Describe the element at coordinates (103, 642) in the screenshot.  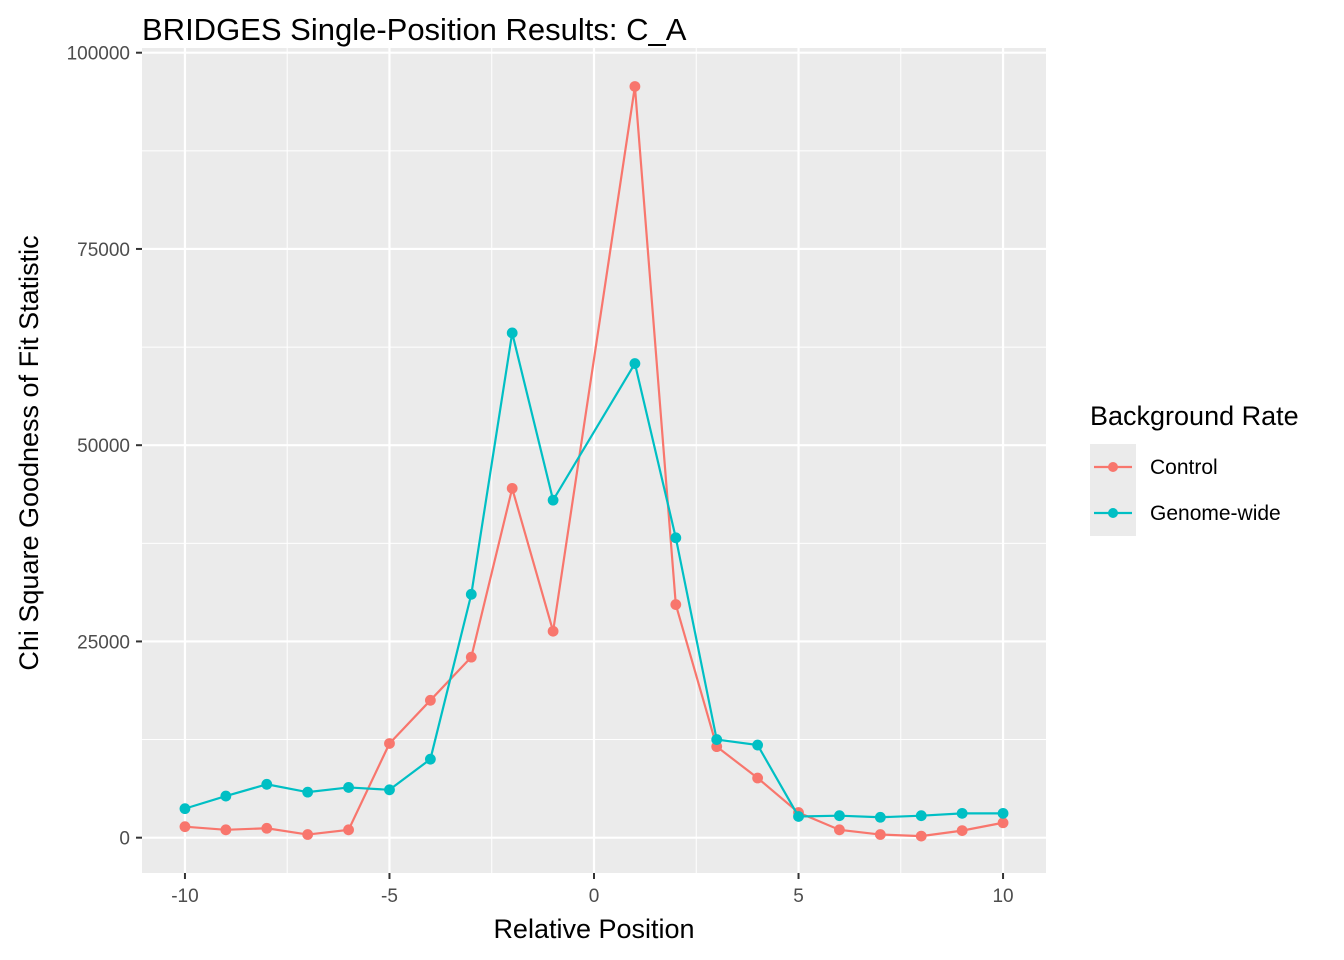
I see `y-tick-label: 25000` at that location.